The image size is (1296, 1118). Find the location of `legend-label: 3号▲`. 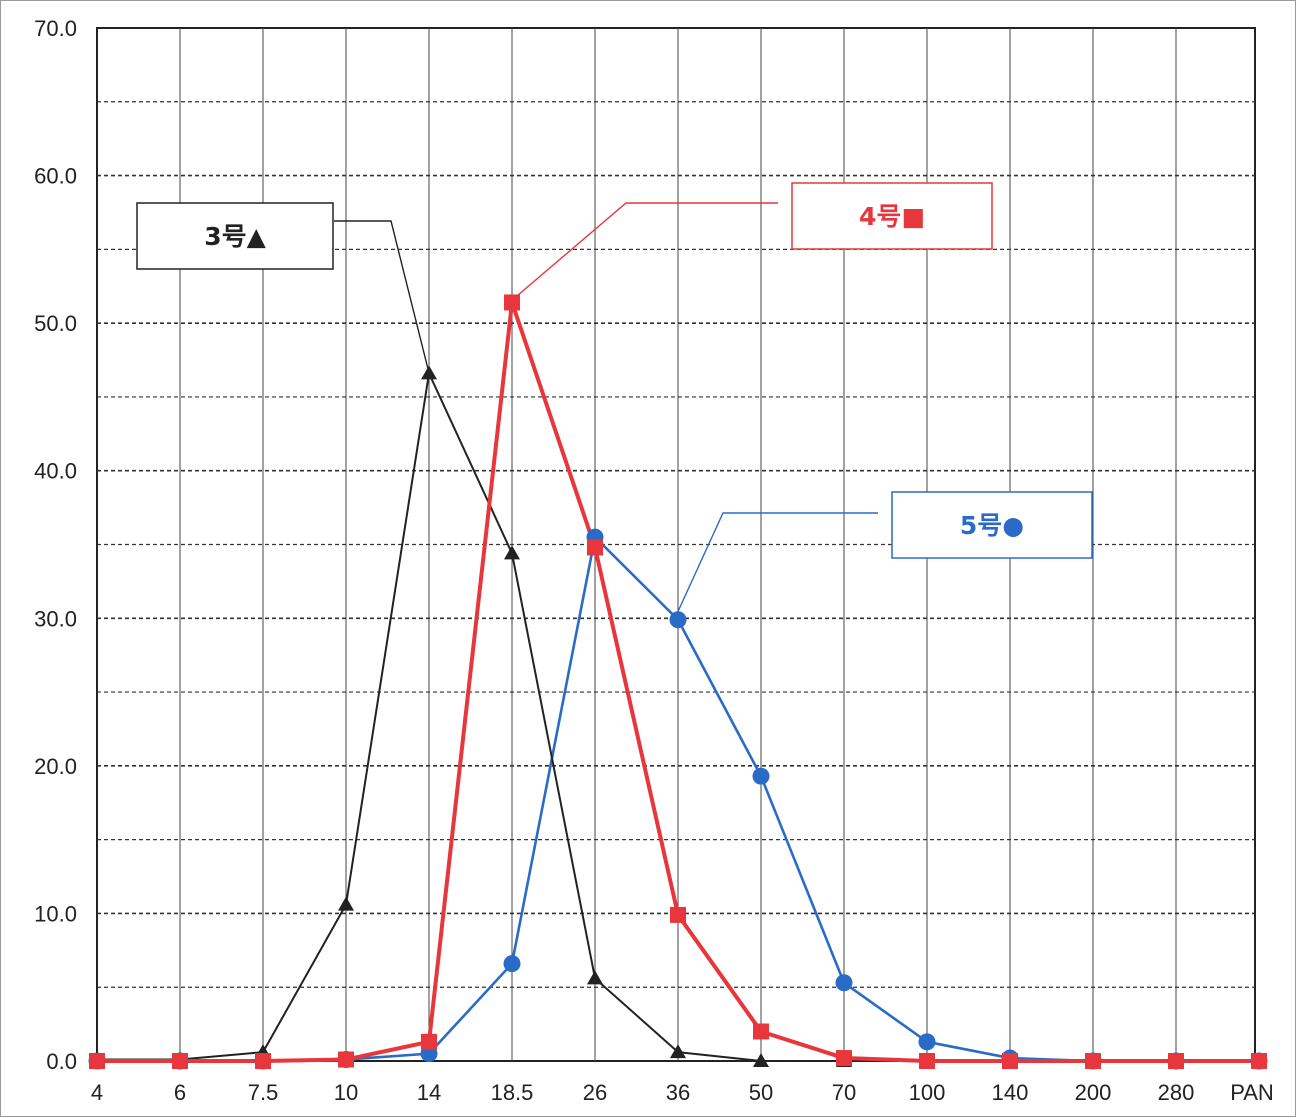

legend-label: 3号▲ is located at coordinates (235, 236).